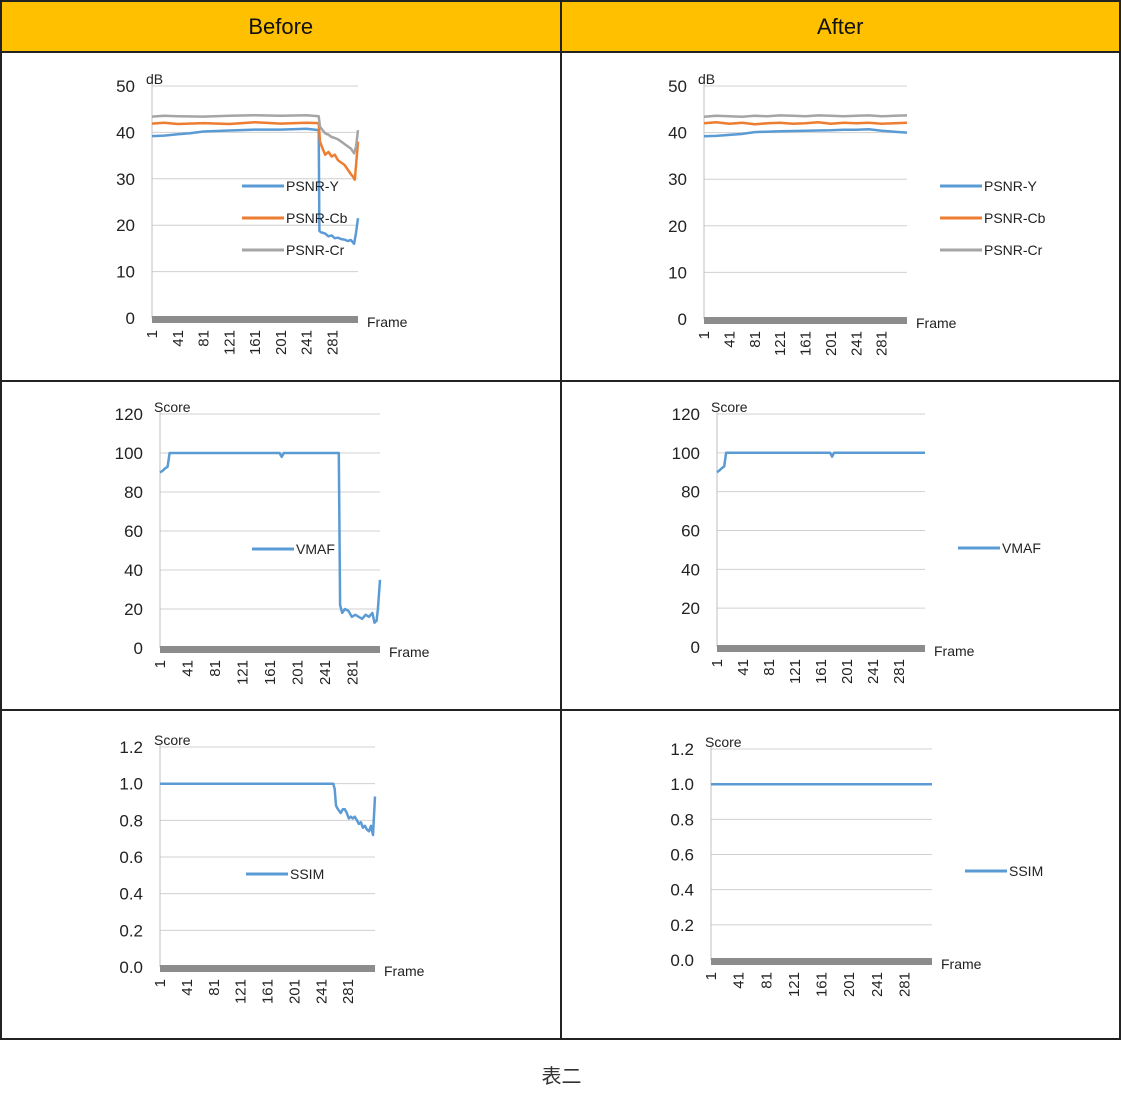  Describe the element at coordinates (131, 857) in the screenshot. I see `y-tick-label: 0.6` at that location.